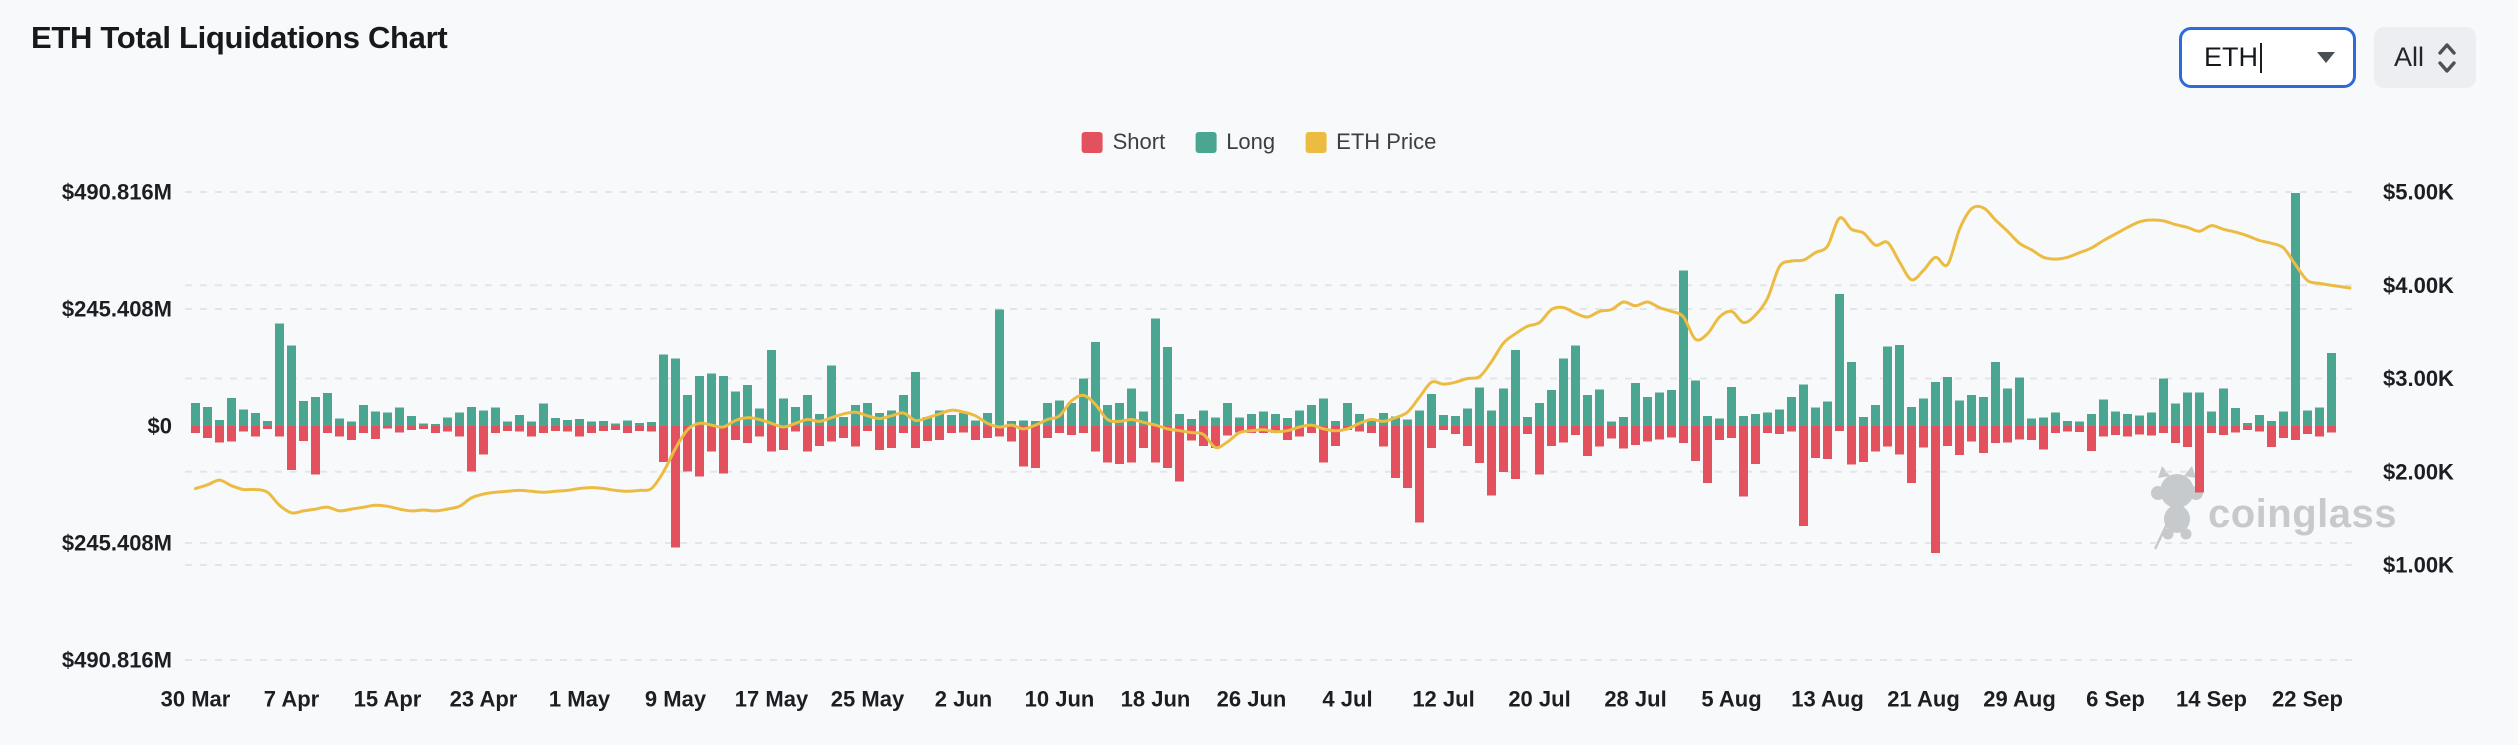 Image resolution: width=2518 pixels, height=745 pixels. I want to click on sort-arrows-icon, so click(2447, 57).